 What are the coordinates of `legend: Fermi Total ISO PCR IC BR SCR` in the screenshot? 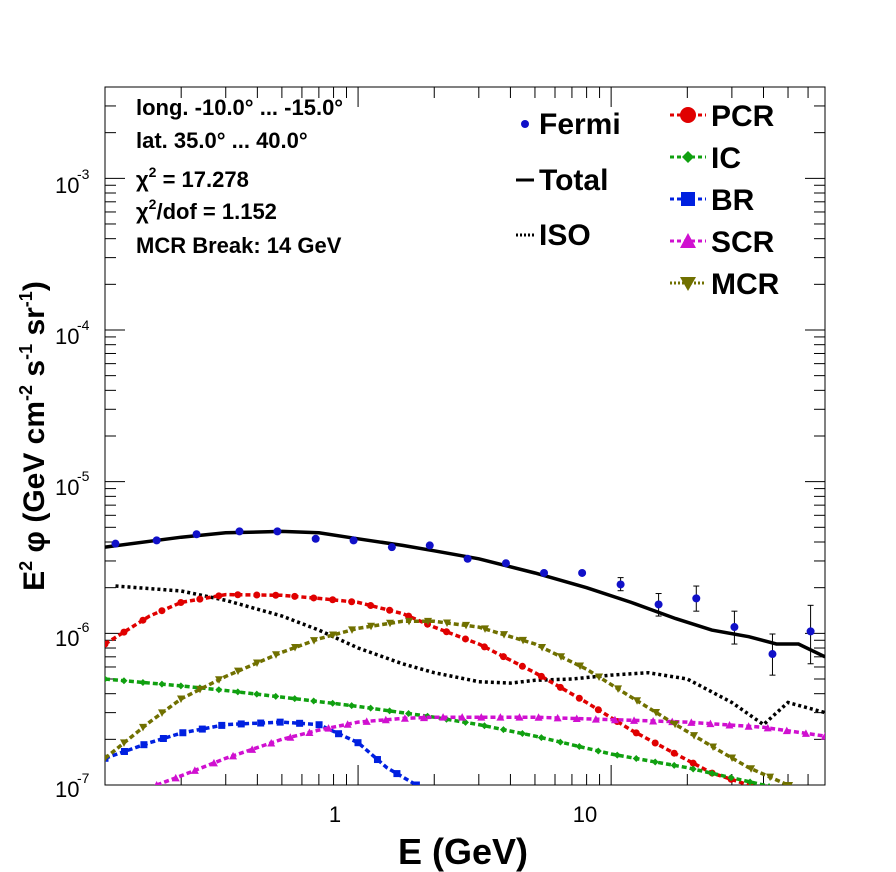 It's located at (648, 200).